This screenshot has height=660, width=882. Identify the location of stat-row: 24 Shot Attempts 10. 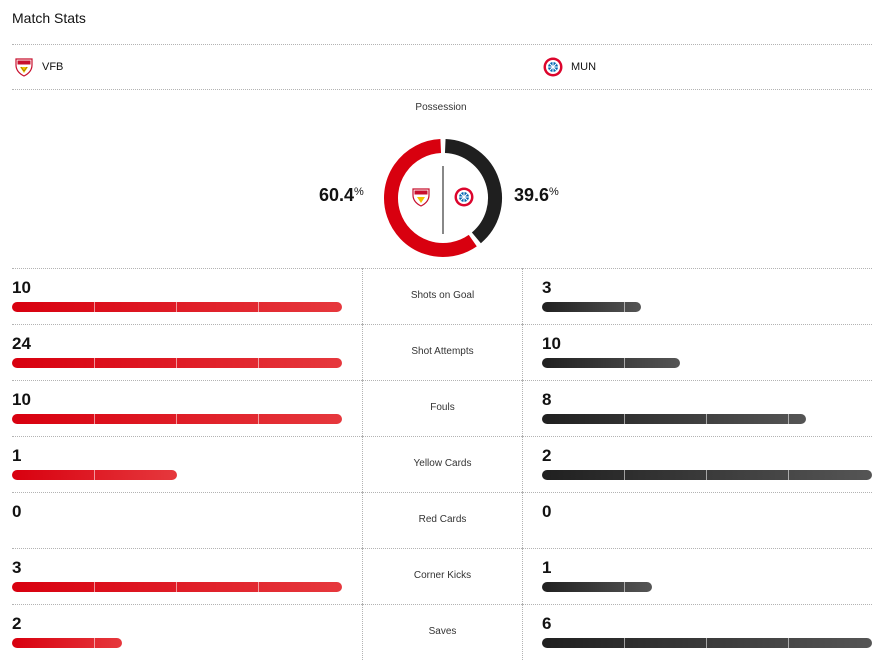
(442, 352).